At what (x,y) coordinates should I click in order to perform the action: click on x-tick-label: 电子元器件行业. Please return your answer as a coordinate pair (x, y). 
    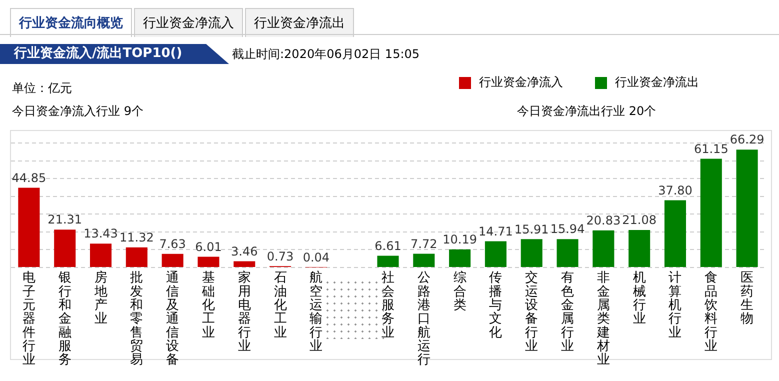
    Looking at the image, I should click on (29, 319).